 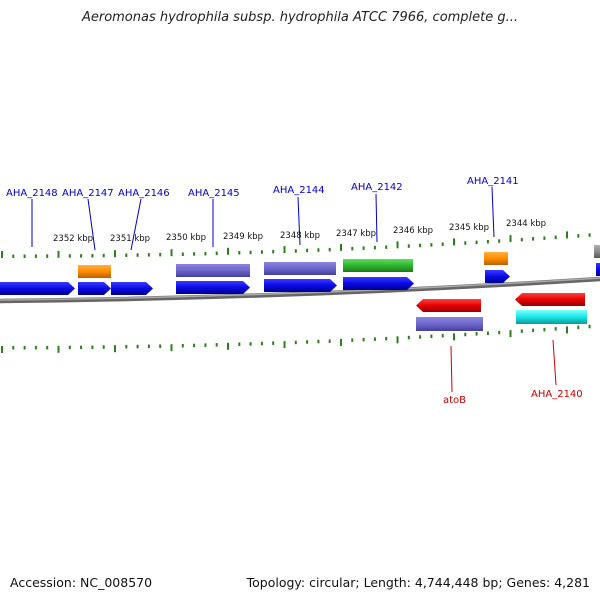 I want to click on forward-gene-track, so click(x=300, y=279).